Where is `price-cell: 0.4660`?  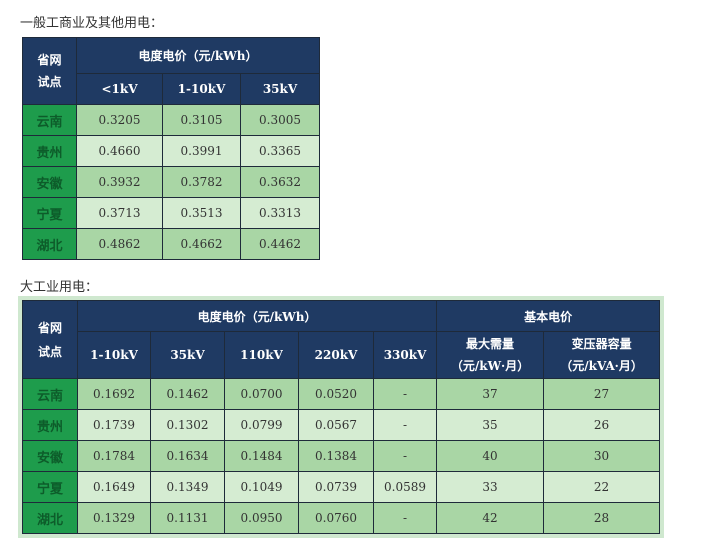 price-cell: 0.4660 is located at coordinates (119, 151).